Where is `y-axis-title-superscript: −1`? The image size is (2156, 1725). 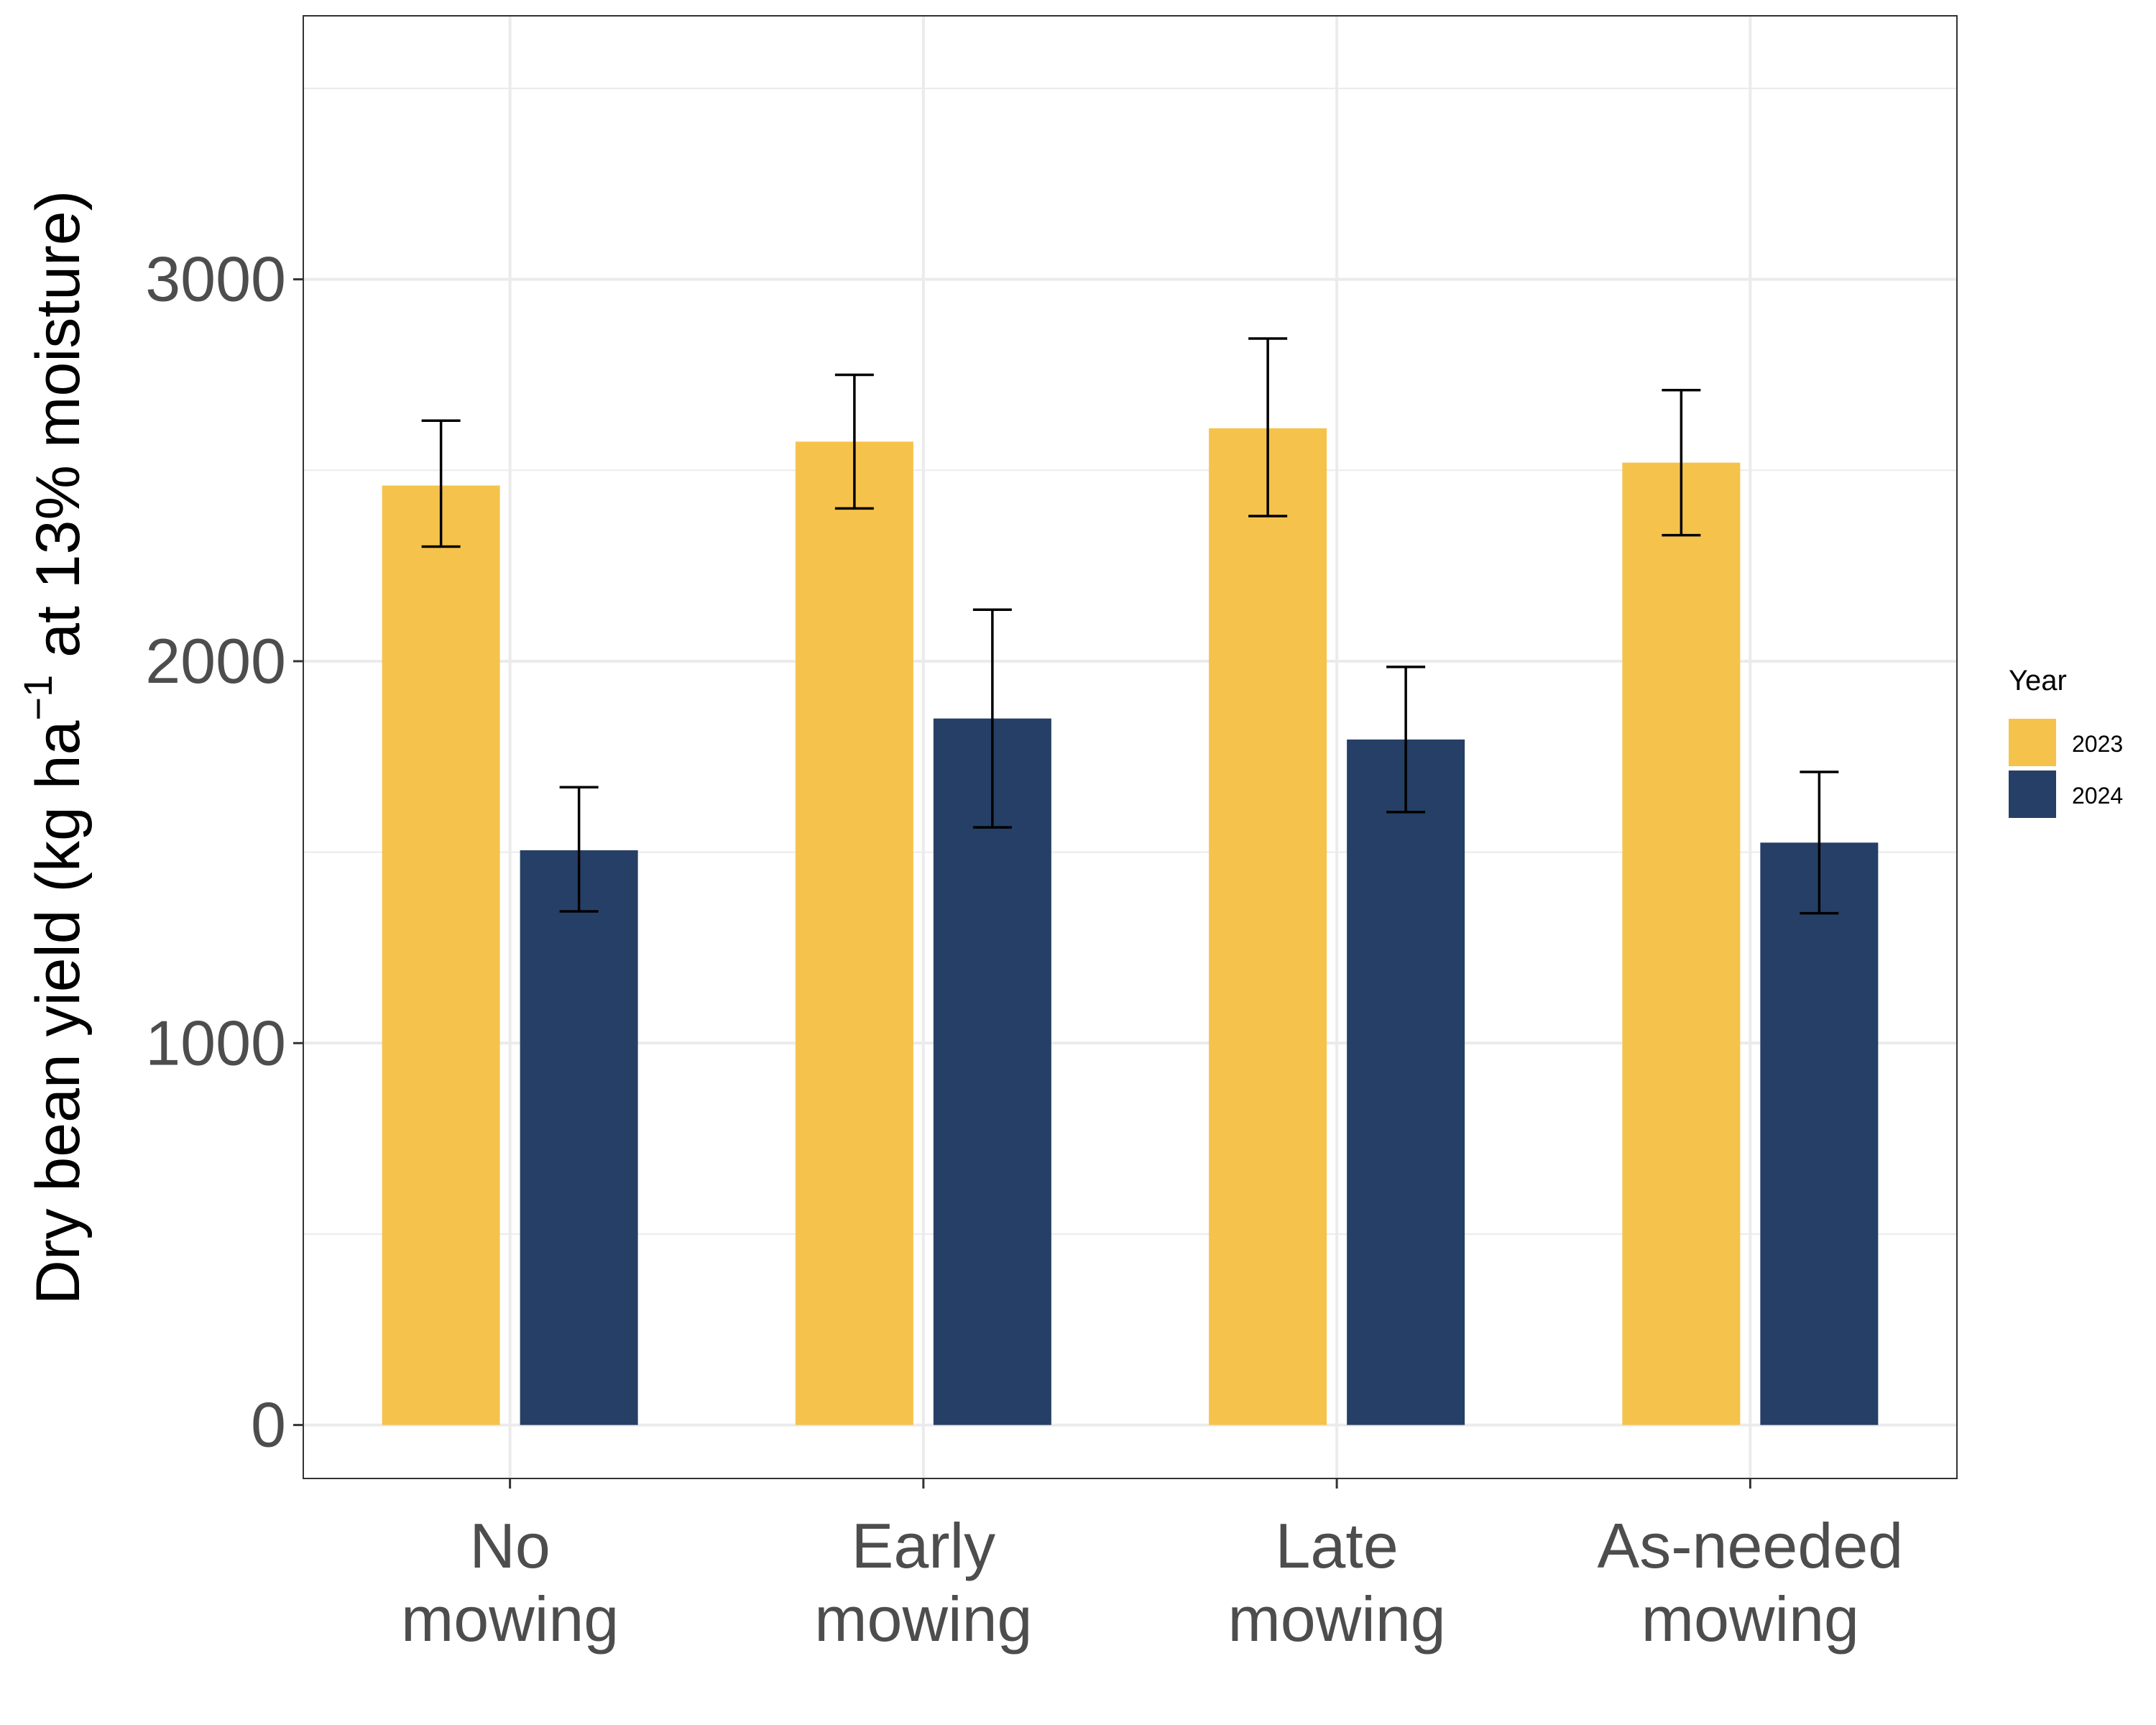 y-axis-title-superscript: −1 is located at coordinates (37, 698).